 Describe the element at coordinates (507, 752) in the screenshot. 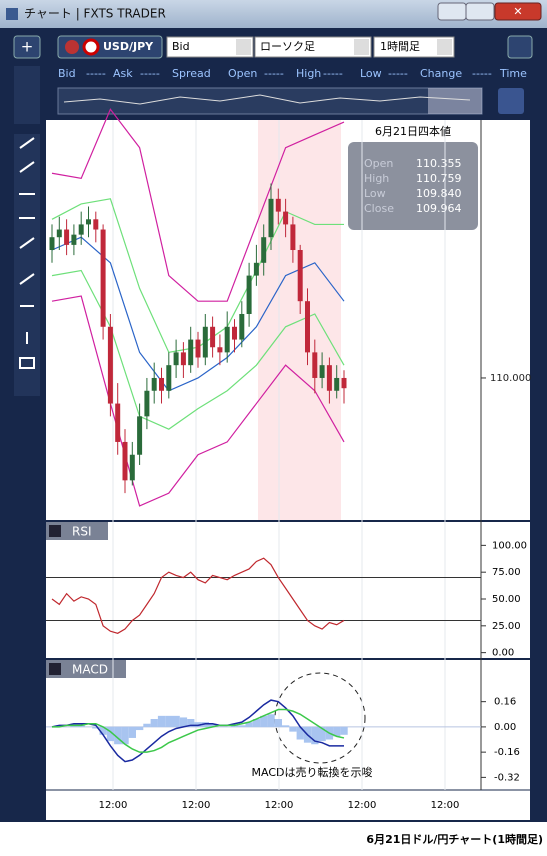

I see `y-tick-label: -0.16` at that location.